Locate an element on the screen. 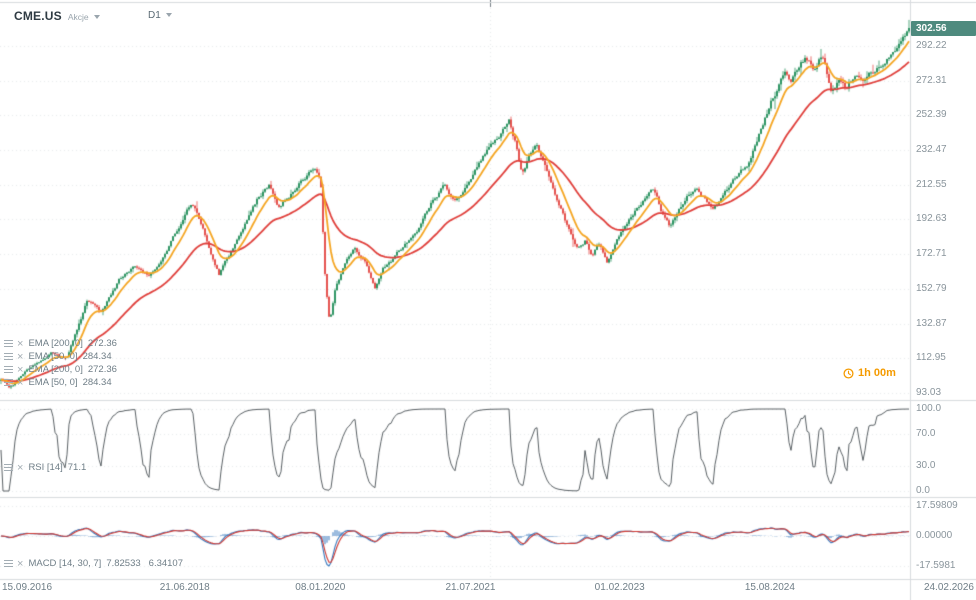  price-tick-label: 152.79 is located at coordinates (931, 288).